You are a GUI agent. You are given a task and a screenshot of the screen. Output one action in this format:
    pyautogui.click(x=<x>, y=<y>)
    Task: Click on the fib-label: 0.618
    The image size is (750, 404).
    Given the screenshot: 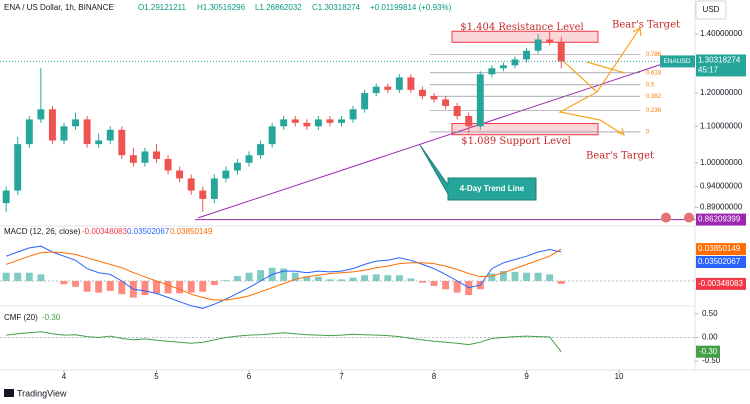 What is the action you would take?
    pyautogui.click(x=654, y=73)
    